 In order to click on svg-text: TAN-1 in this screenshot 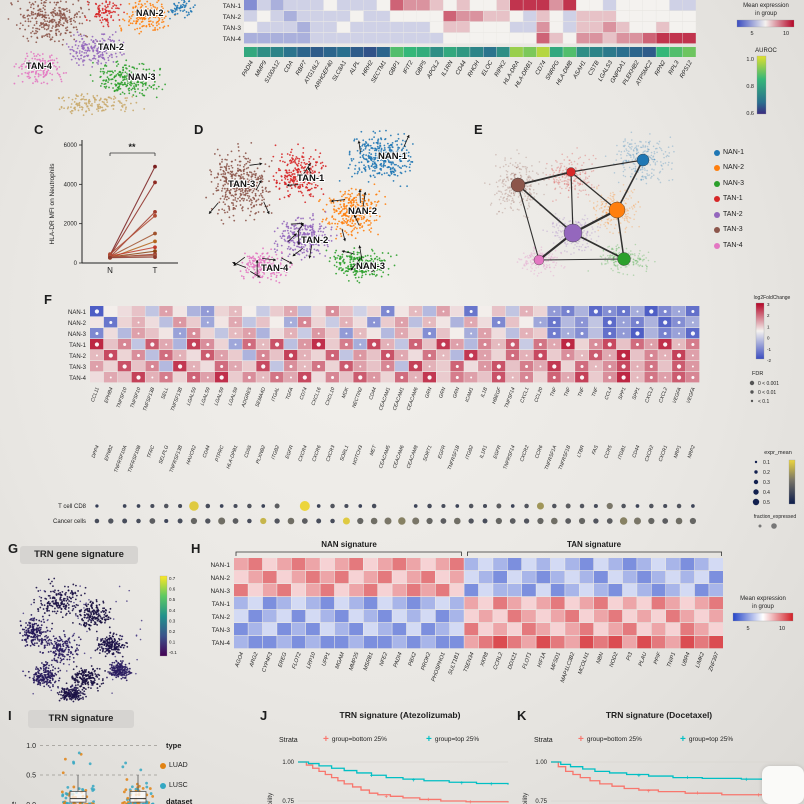, I will do `click(232, 6)`.